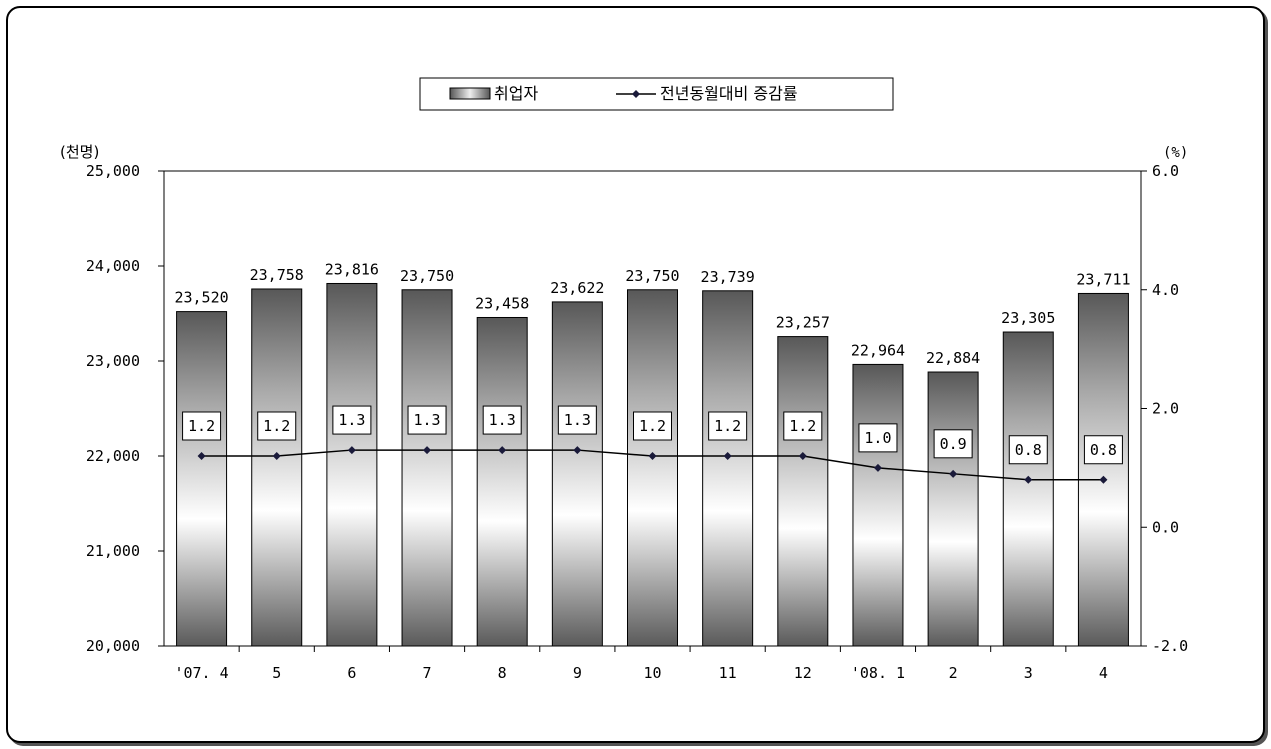  I want to click on right-axis: -2.0 0.0 2.0 4.0 6.0, so click(1164, 408).